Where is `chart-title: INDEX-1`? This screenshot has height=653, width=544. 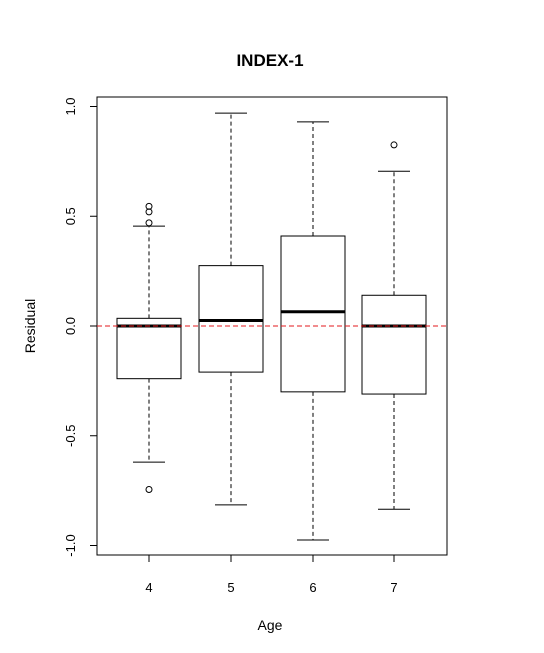
chart-title: INDEX-1 is located at coordinates (269, 60).